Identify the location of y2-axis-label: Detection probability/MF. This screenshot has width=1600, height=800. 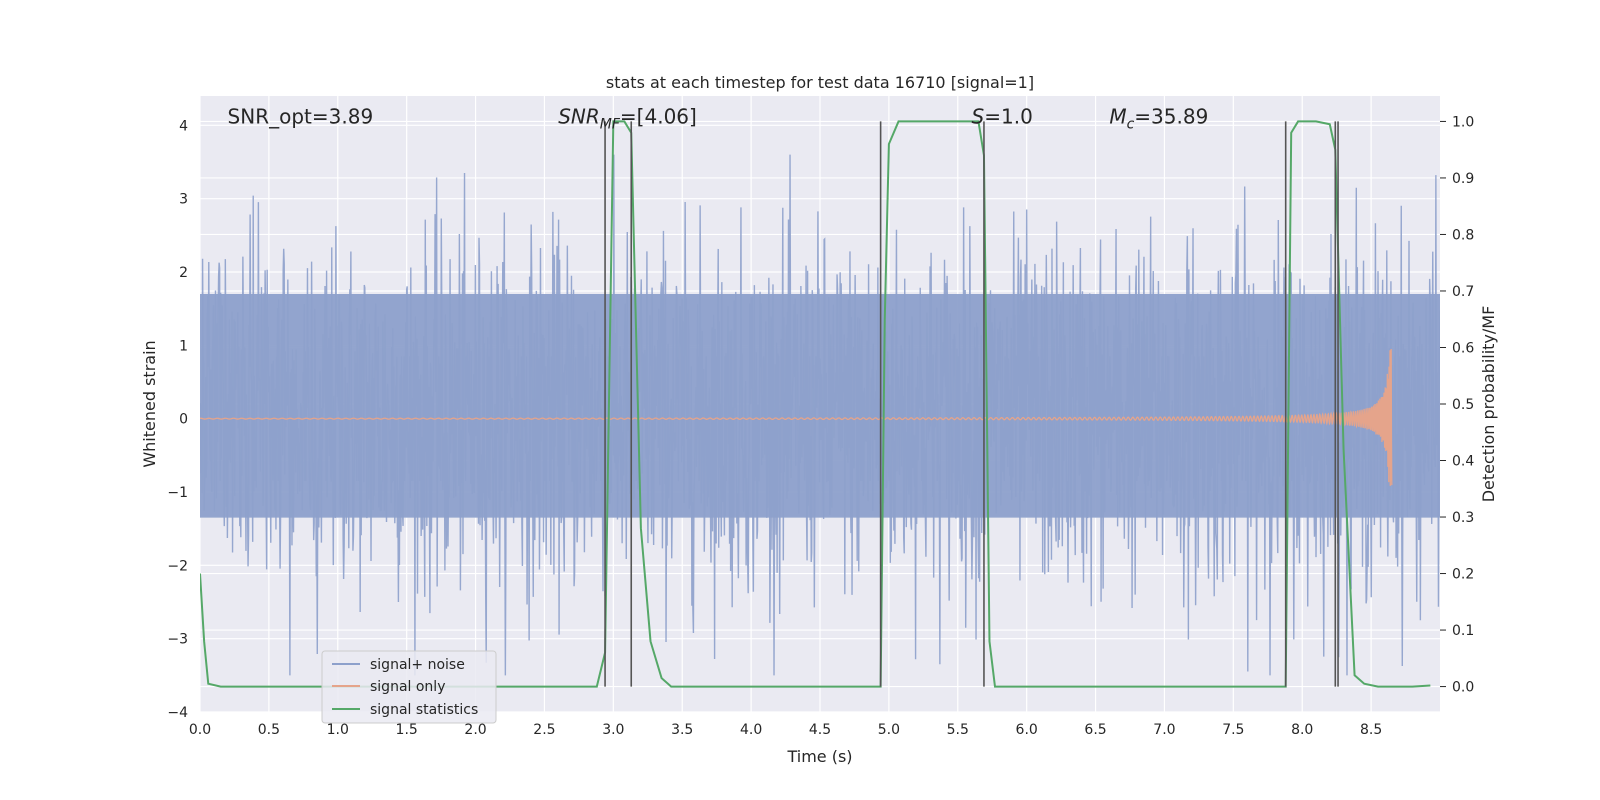
(1488, 404).